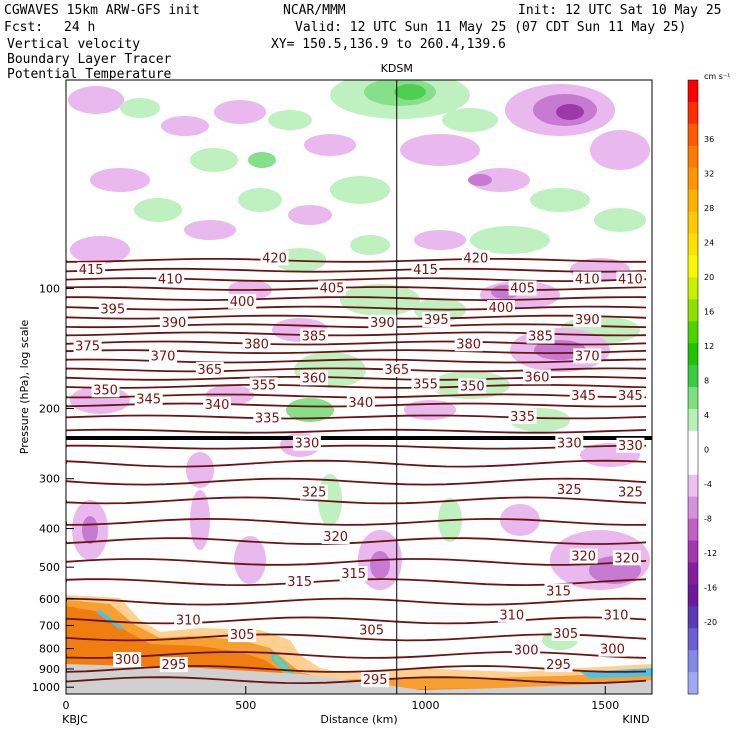 The height and width of the screenshot is (740, 740). What do you see at coordinates (706, 450) in the screenshot?
I see `colorbar-tick-label: 0` at bounding box center [706, 450].